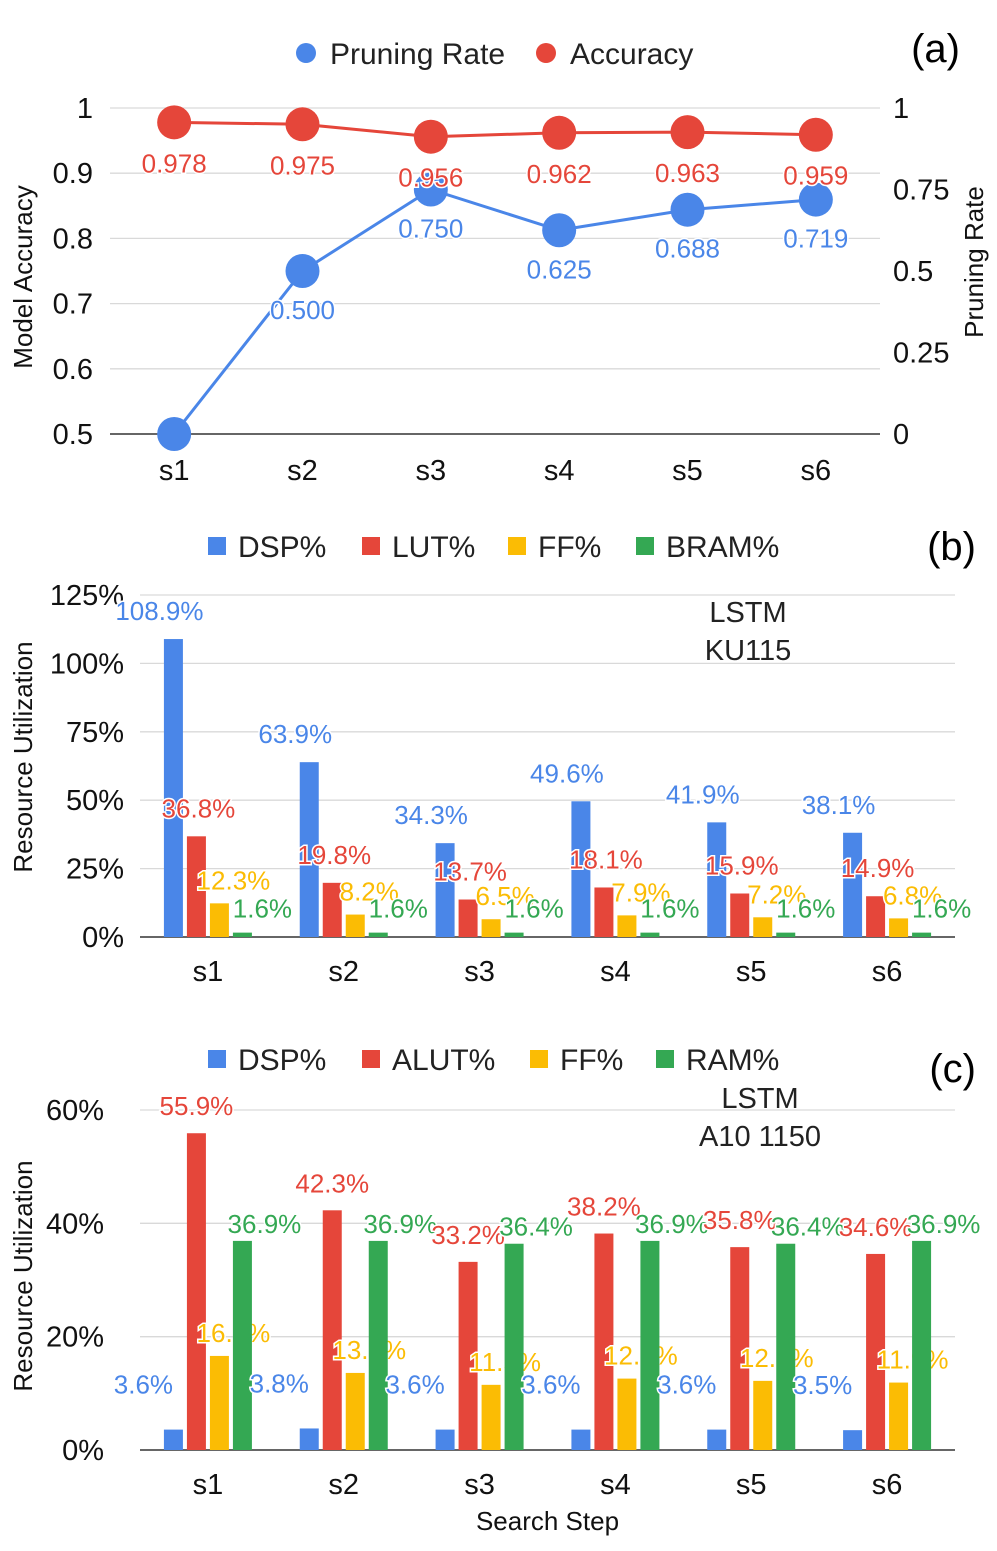 This screenshot has width=997, height=1551. Describe the element at coordinates (974, 262) in the screenshot. I see `y-axis-title-right: Pruning Rate` at that location.